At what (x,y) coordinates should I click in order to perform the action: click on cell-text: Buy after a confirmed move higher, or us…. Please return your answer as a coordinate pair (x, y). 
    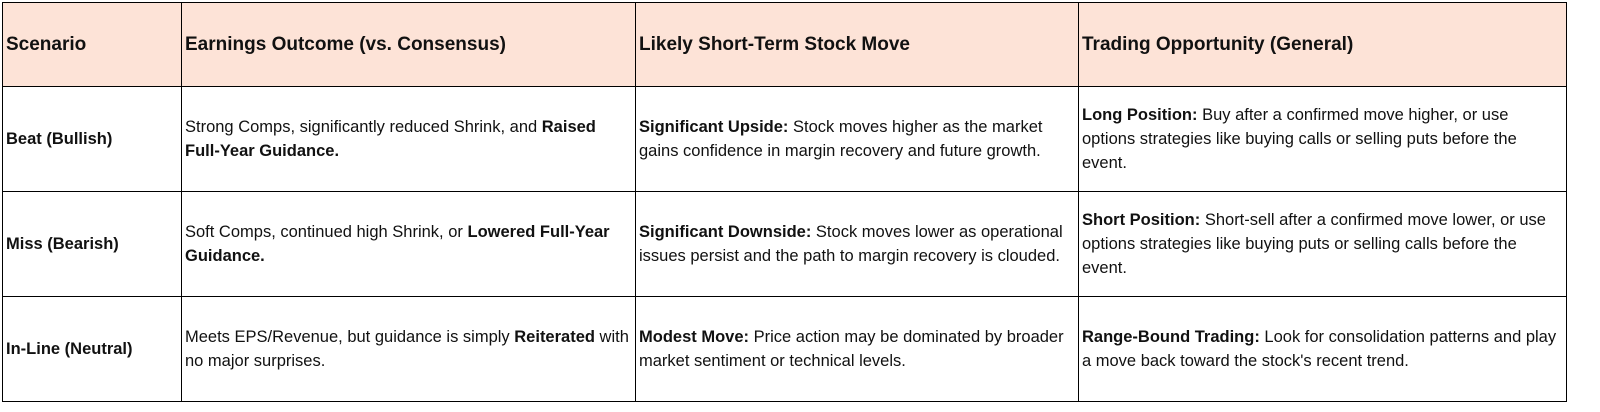
    Looking at the image, I should click on (1299, 139).